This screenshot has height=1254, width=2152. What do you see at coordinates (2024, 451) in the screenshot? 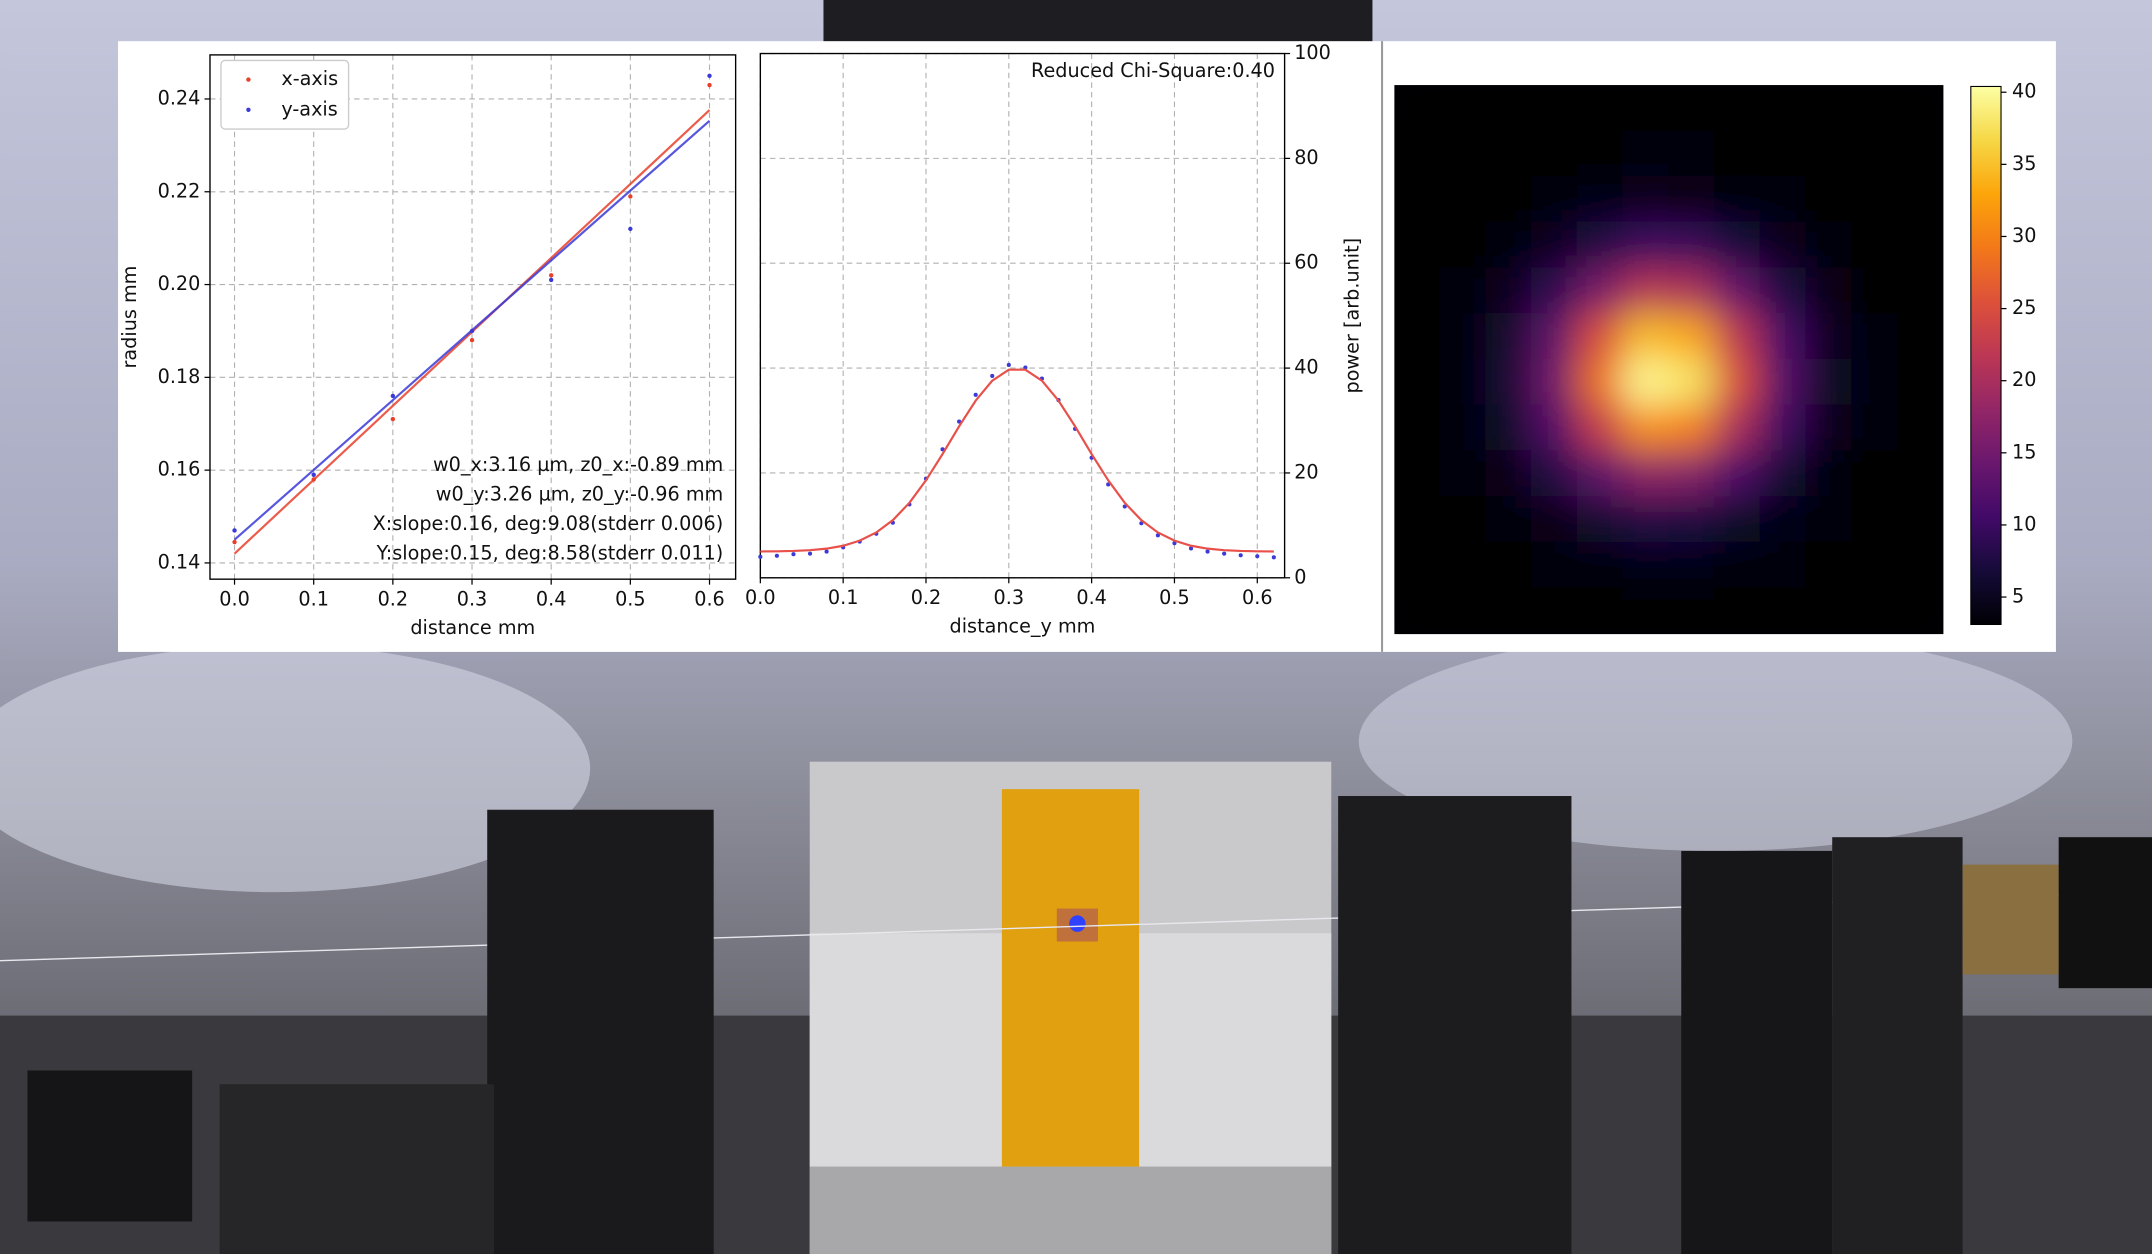
I see `colorbar-tick-label: 15` at bounding box center [2024, 451].